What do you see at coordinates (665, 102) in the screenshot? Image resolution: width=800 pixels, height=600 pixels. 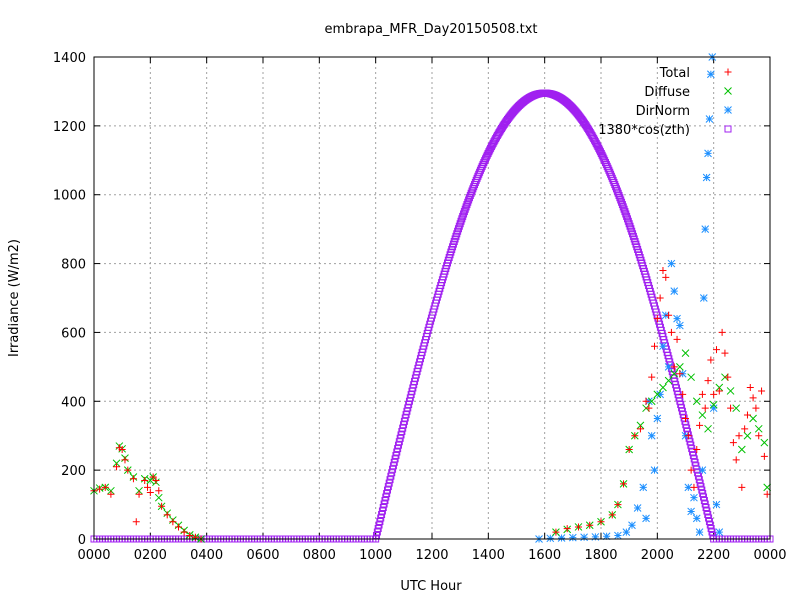 I see `legend: Total Diffuse DirNorm 1380*cos(zth)` at bounding box center [665, 102].